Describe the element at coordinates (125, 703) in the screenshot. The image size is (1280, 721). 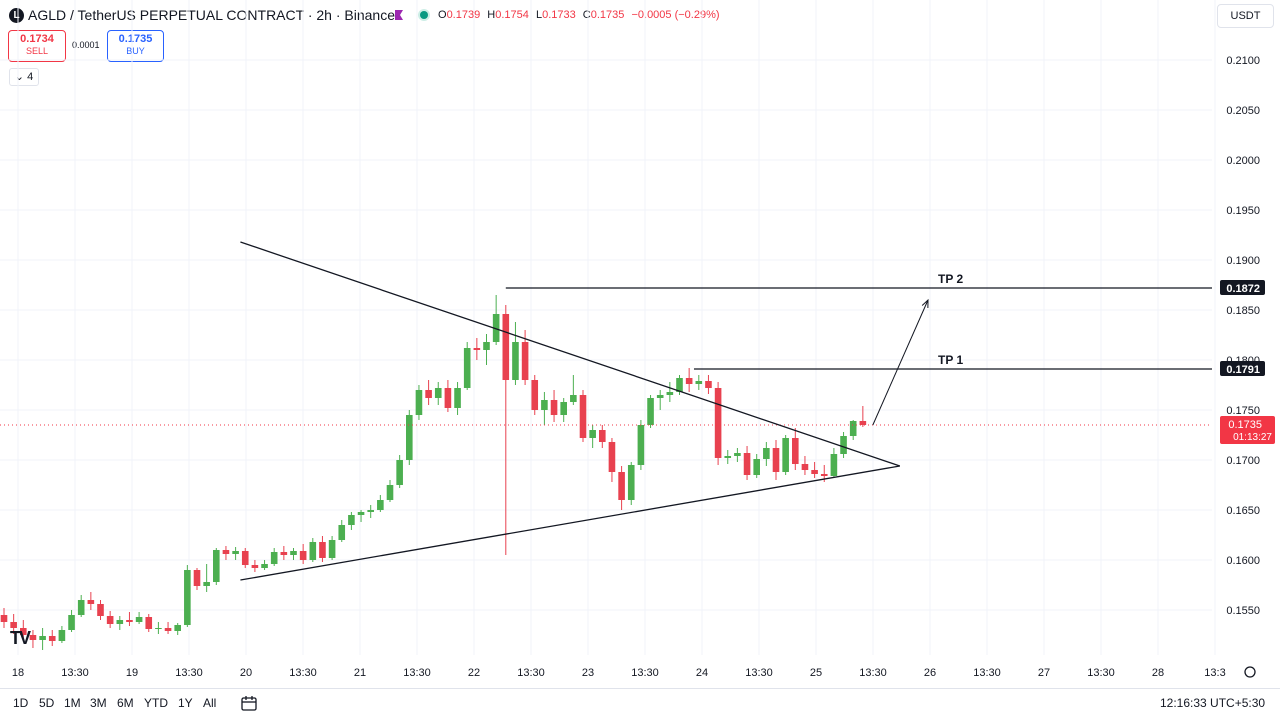
I see `range-6m-button: 6M` at that location.